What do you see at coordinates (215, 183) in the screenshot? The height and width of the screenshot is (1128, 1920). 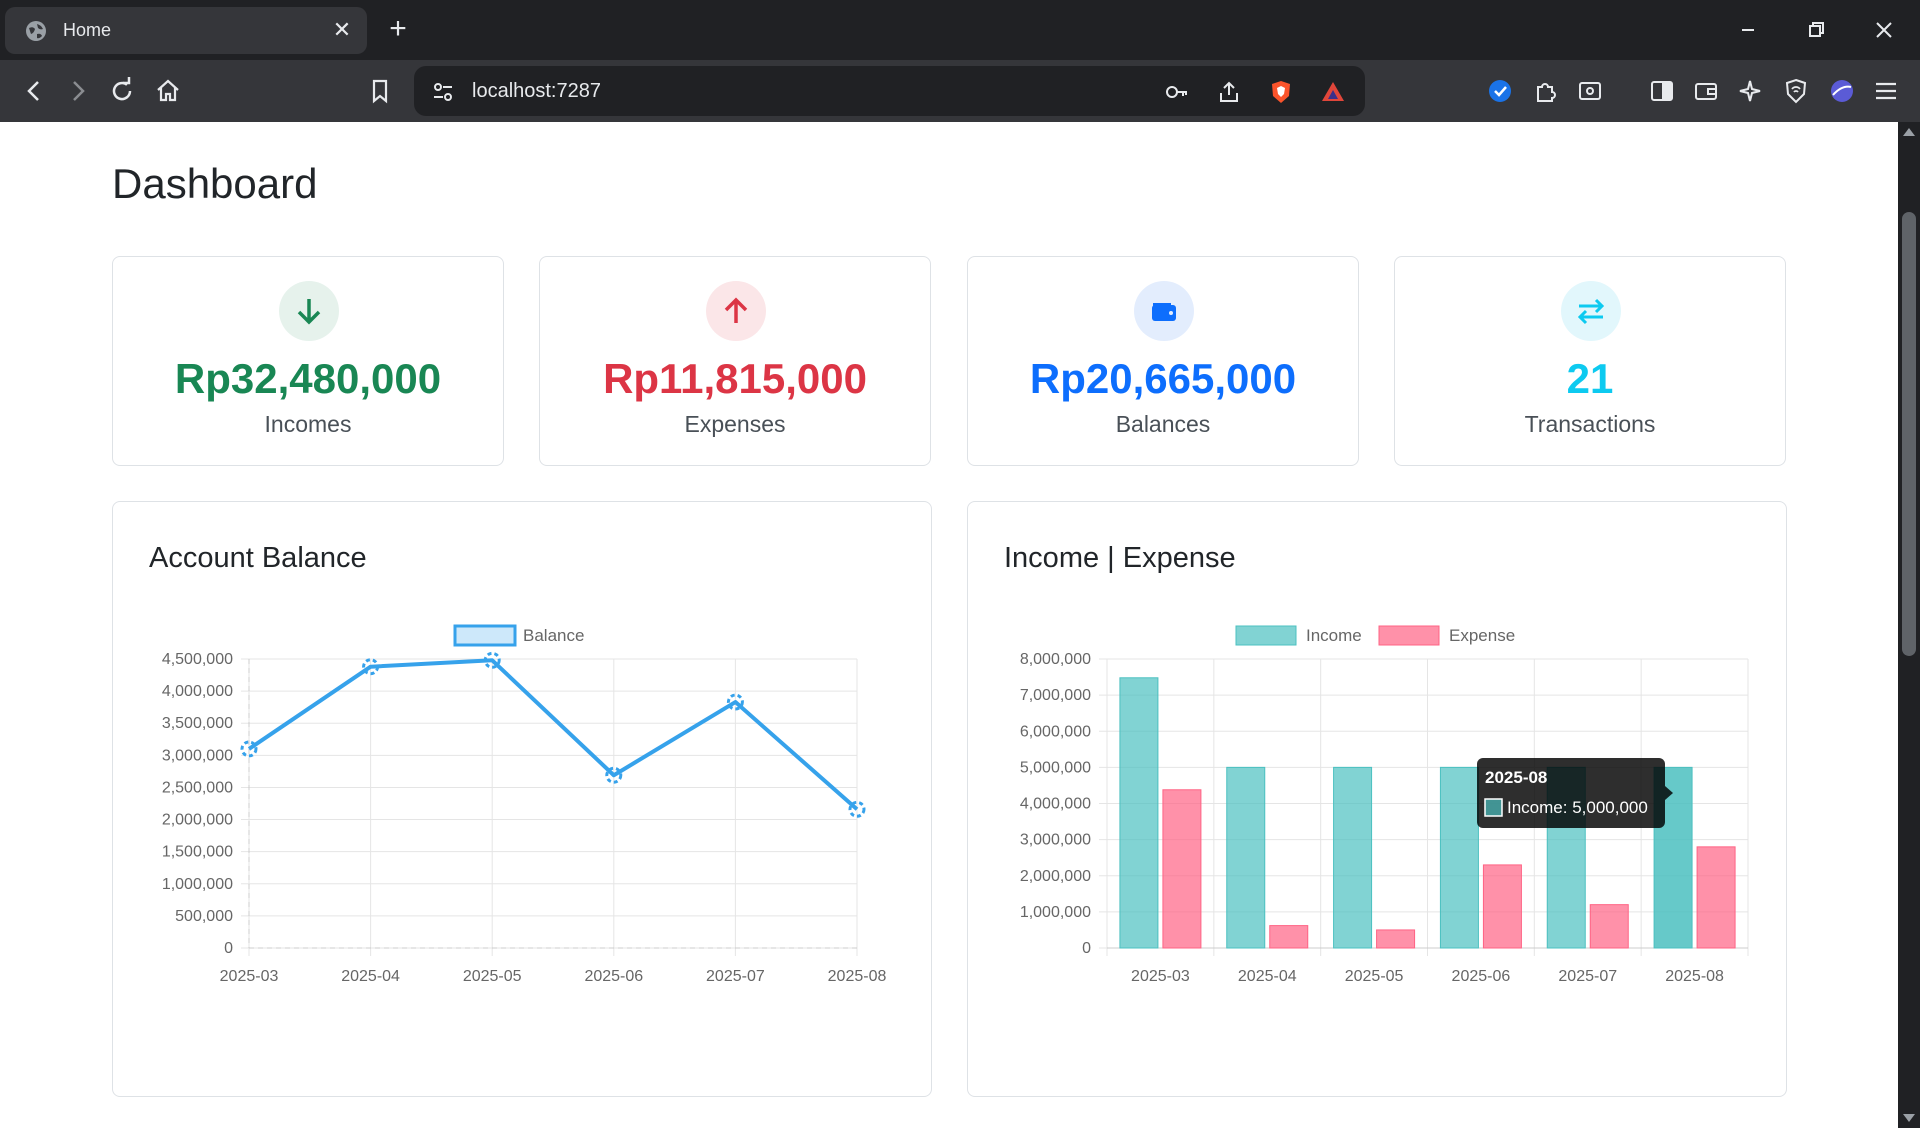 I see `page-title: Dashboard` at bounding box center [215, 183].